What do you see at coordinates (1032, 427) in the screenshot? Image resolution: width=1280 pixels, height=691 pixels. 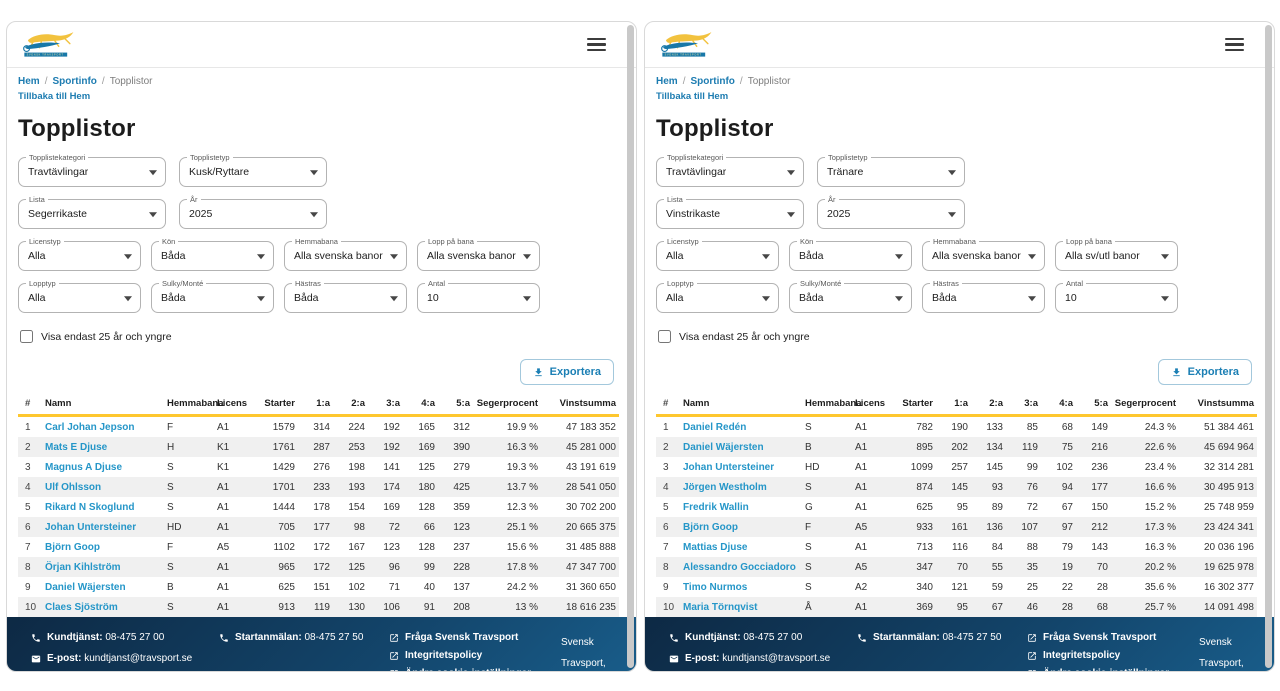 I see `table-cell: 85` at bounding box center [1032, 427].